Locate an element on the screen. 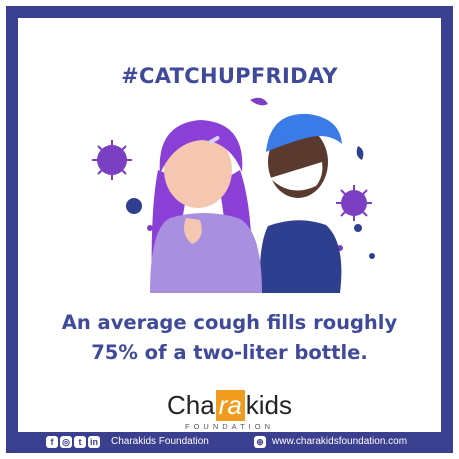 The height and width of the screenshot is (459, 459). logo-wordmark: Cha ra kids is located at coordinates (229, 405).